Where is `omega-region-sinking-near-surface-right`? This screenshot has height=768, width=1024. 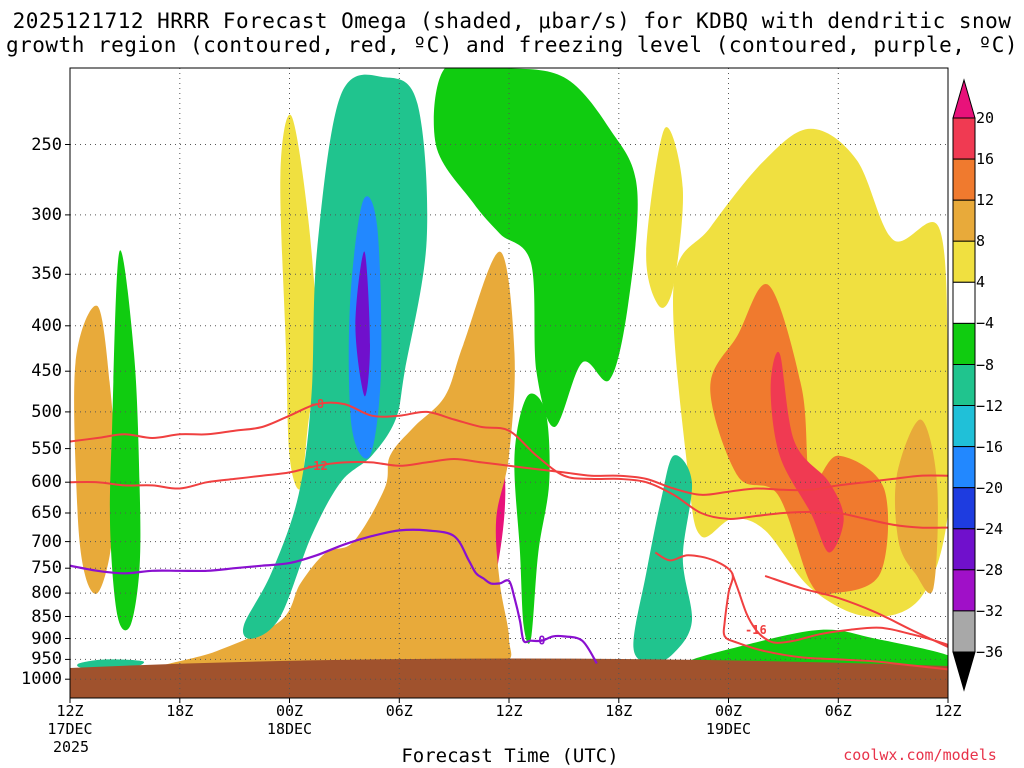 omega-region-sinking-near-surface-right is located at coordinates (814, 649).